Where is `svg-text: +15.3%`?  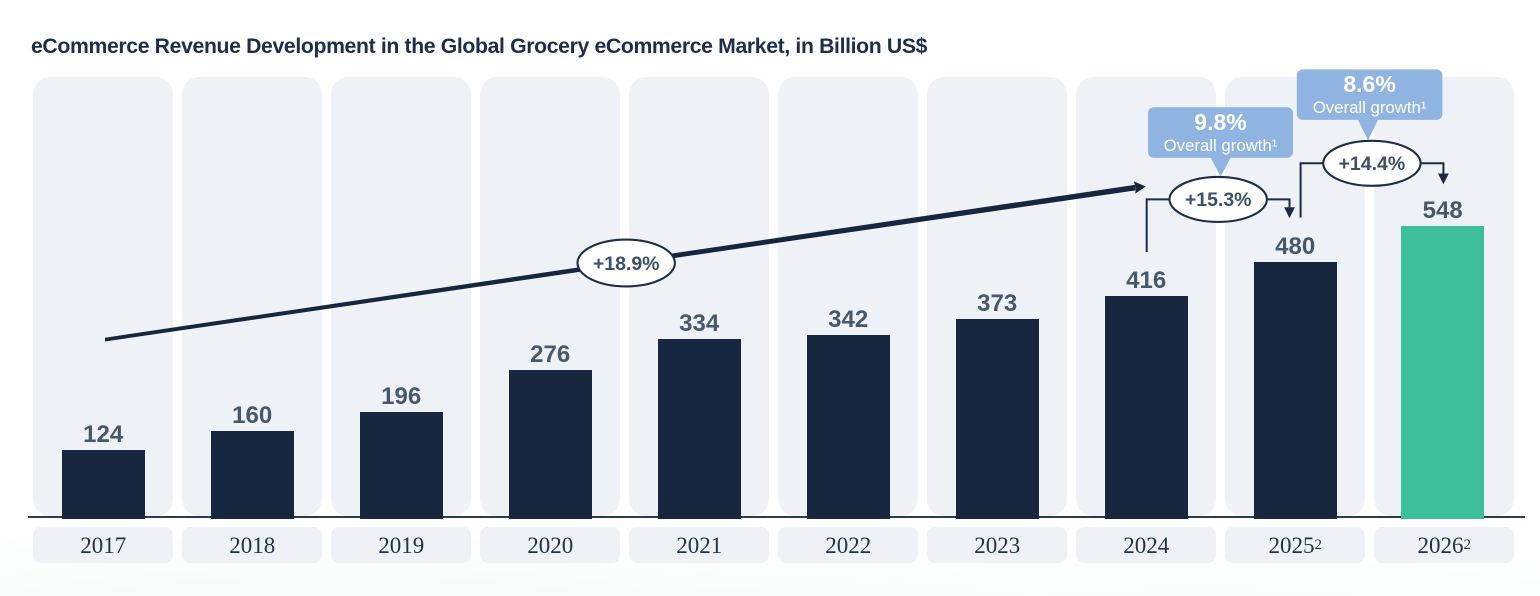
svg-text: +15.3% is located at coordinates (1218, 200).